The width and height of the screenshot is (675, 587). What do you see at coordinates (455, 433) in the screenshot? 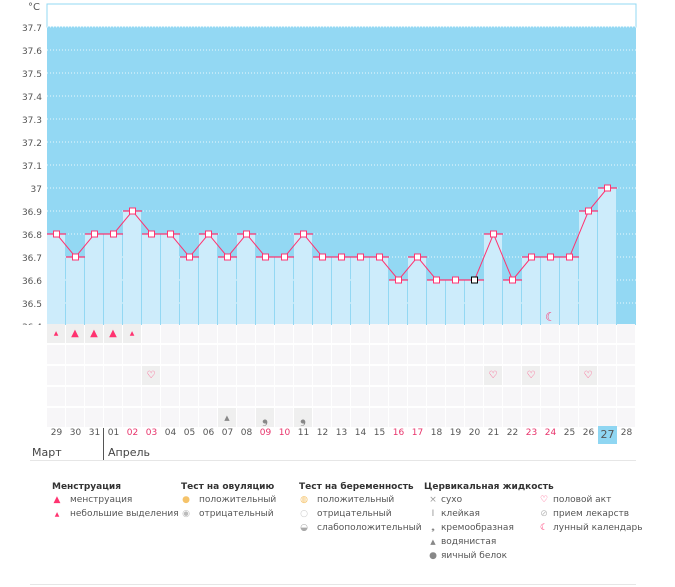
I see `date-cell: 19` at bounding box center [455, 433].